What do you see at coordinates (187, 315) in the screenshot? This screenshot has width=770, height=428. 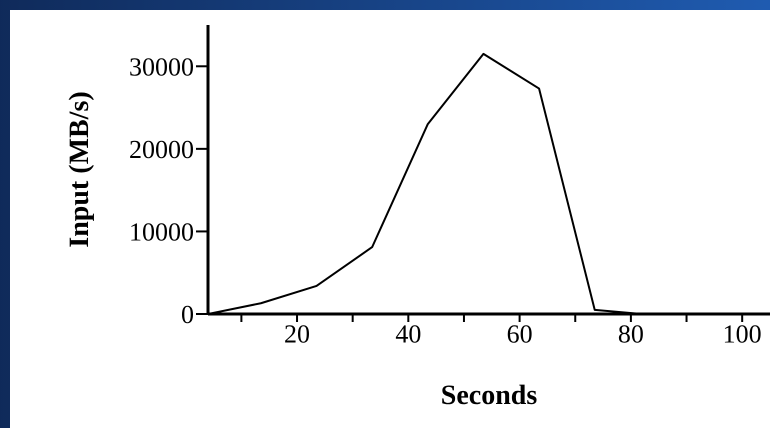 I see `y-tick-label: 0` at bounding box center [187, 315].